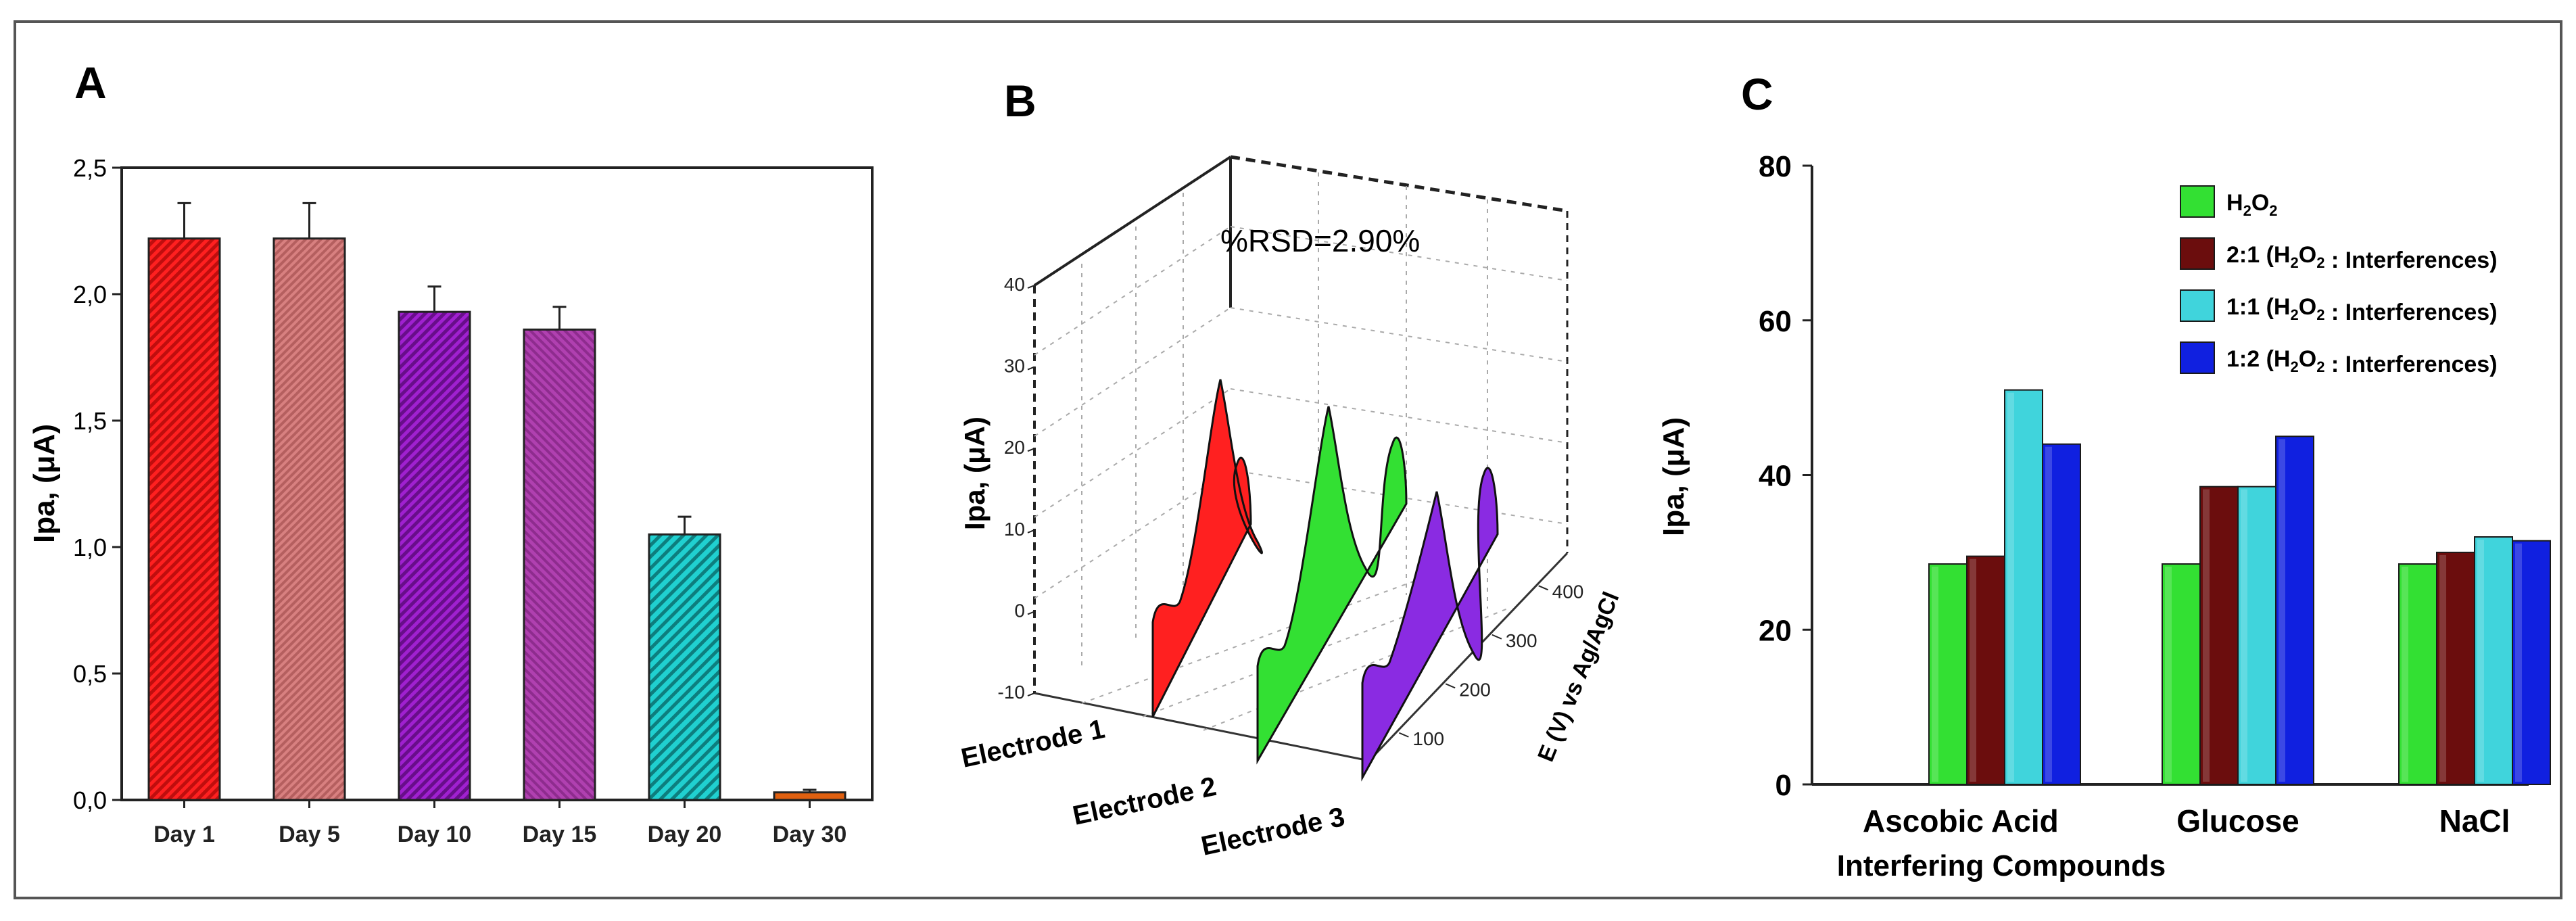 The image size is (2576, 921). Describe the element at coordinates (2474, 821) in the screenshot. I see `panel-c-x-tick-label: NaCl` at that location.